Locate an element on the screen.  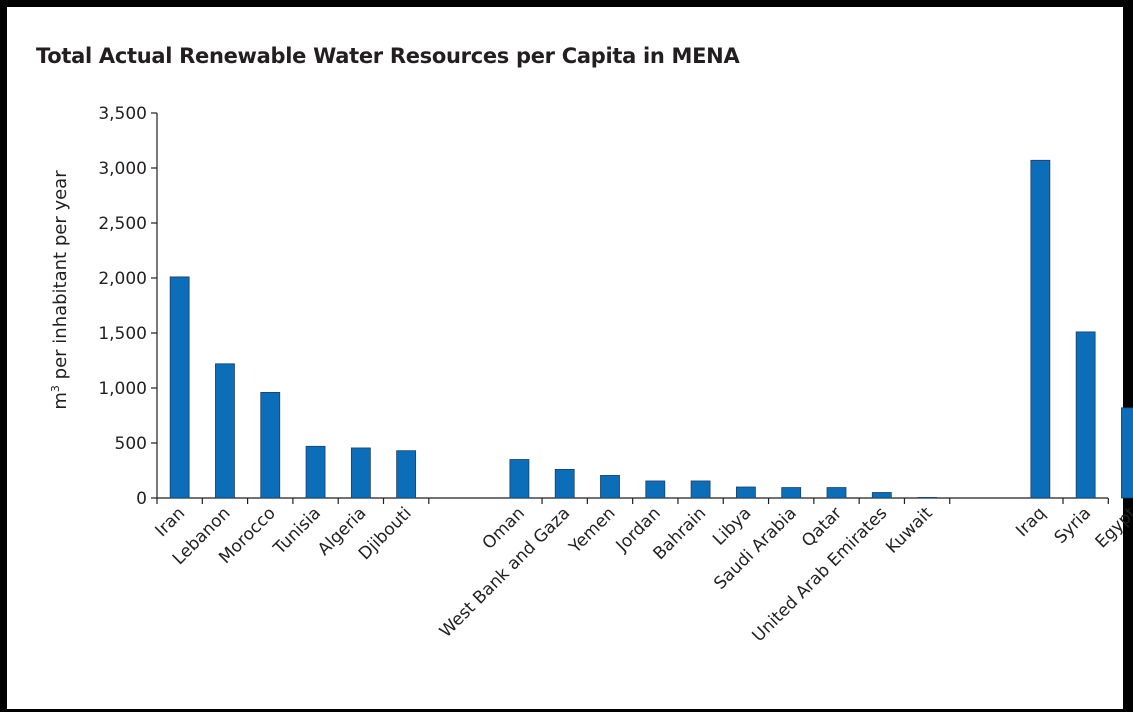
y-axis-label-base: m is located at coordinates (60, 401).